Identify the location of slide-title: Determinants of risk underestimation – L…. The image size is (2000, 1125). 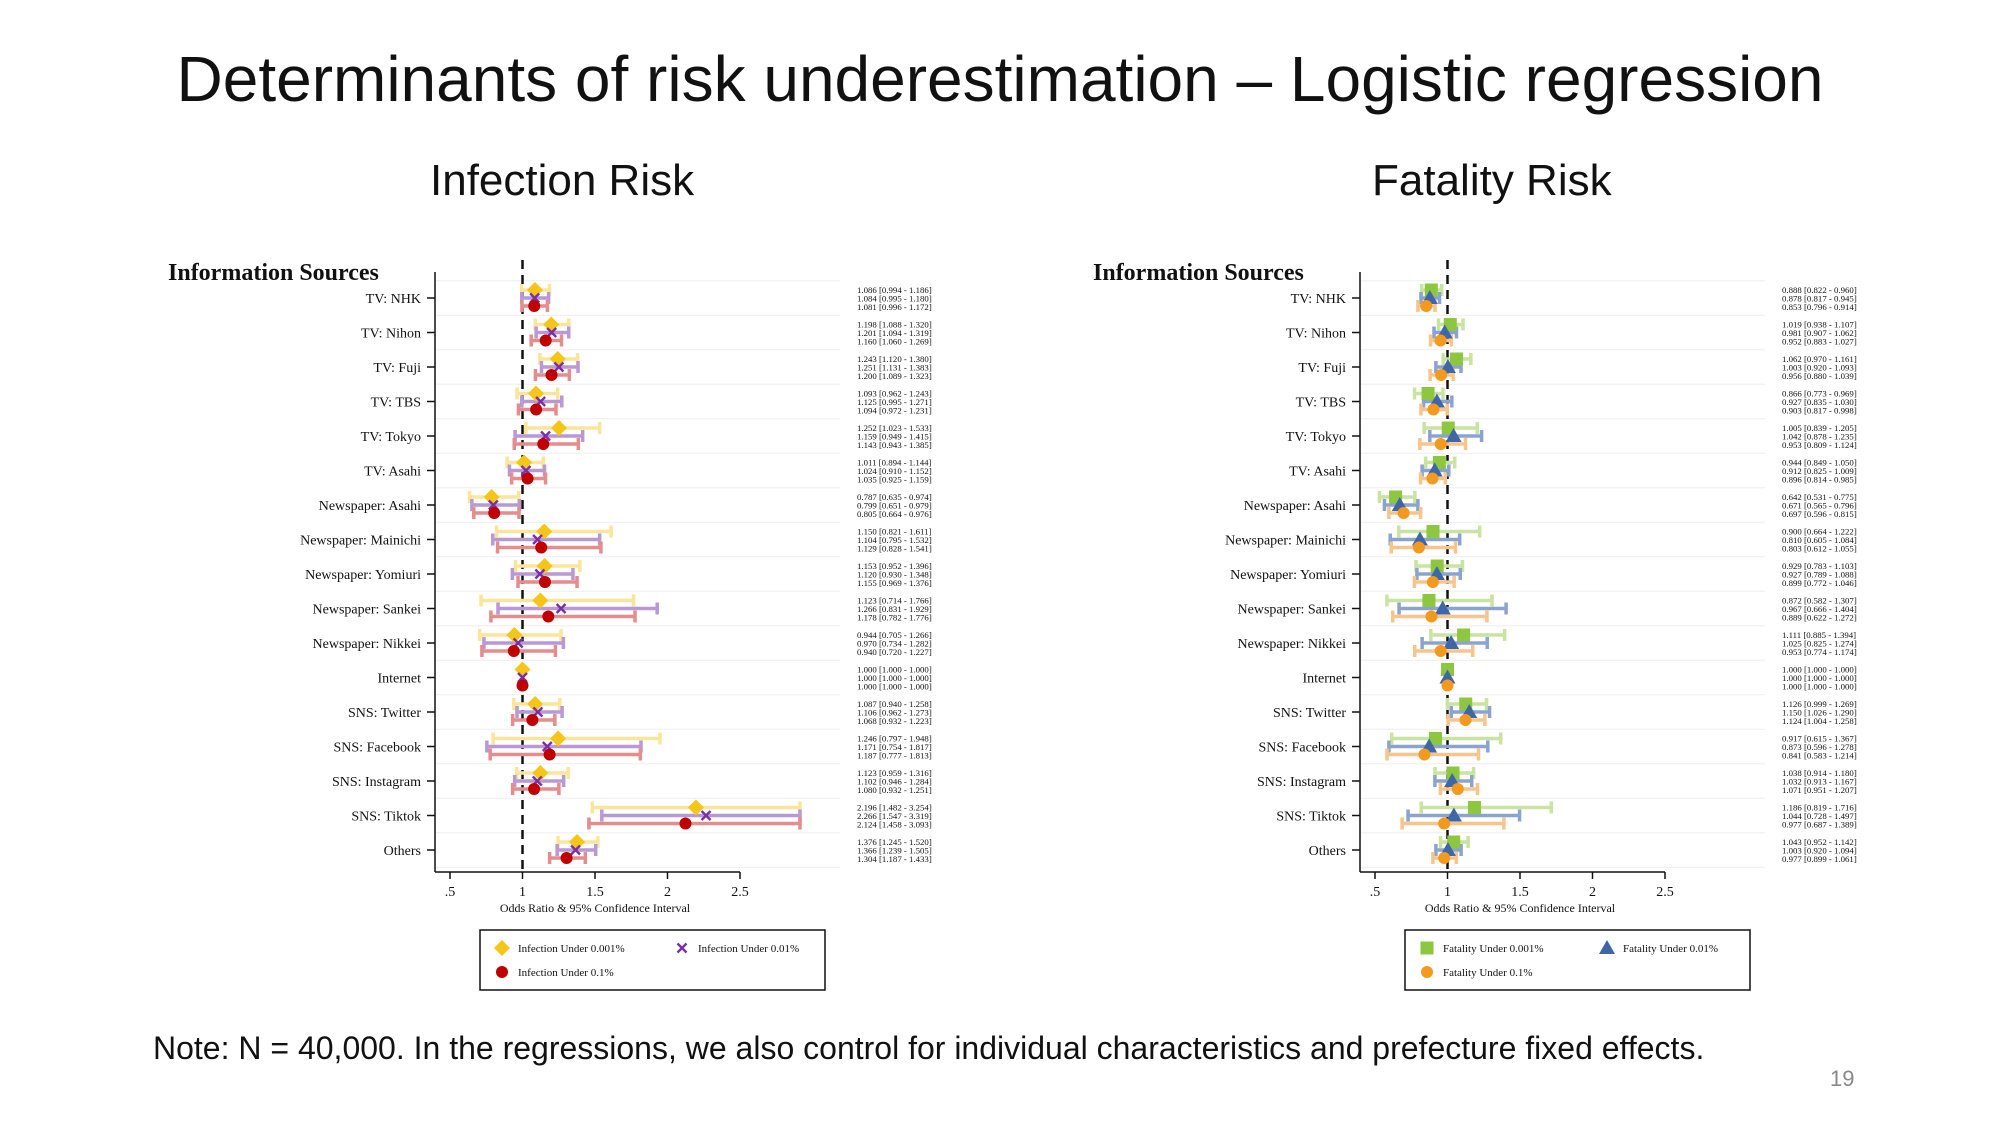
(1000, 79).